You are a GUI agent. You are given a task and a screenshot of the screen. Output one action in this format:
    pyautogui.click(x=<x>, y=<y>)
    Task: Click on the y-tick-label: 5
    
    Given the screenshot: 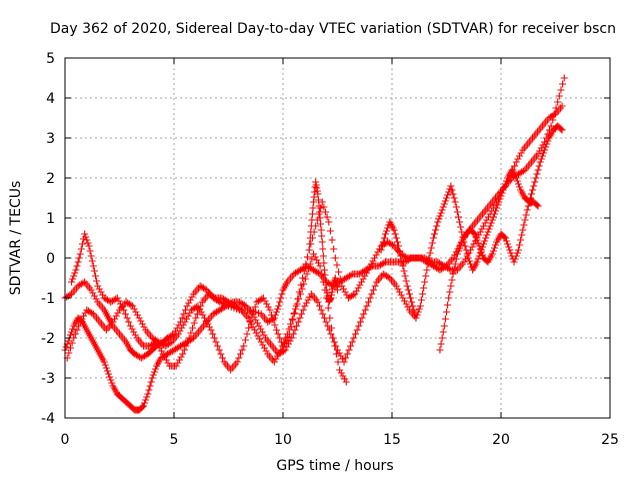 What is the action you would take?
    pyautogui.click(x=50, y=59)
    